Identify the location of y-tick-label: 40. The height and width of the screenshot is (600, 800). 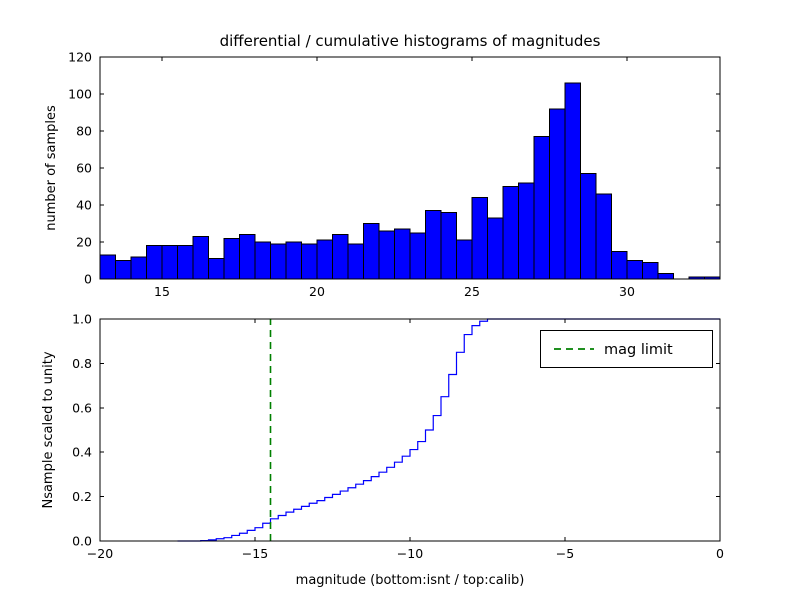
(84, 205).